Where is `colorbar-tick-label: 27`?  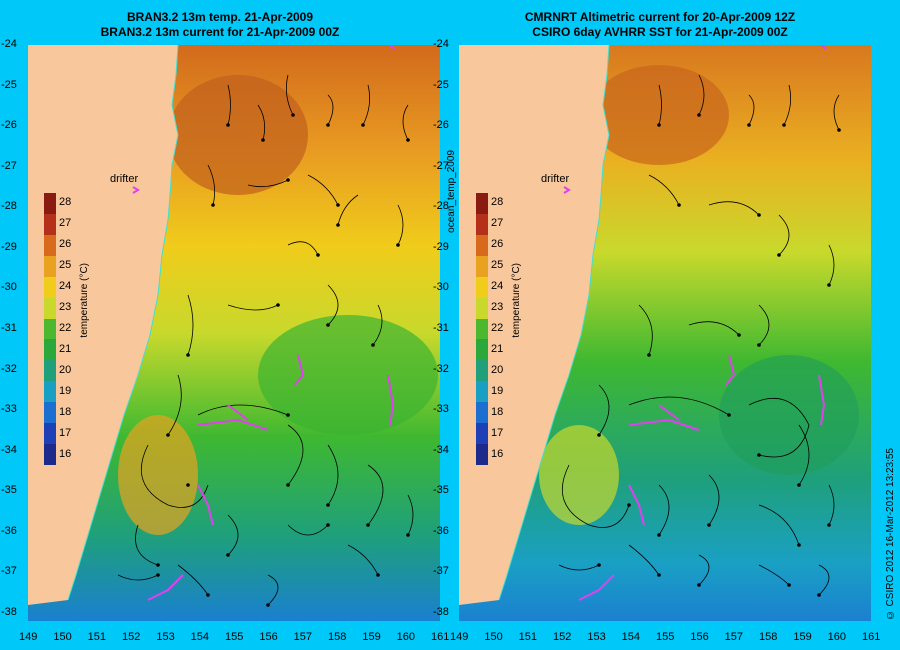 colorbar-tick-label: 27 is located at coordinates (497, 223).